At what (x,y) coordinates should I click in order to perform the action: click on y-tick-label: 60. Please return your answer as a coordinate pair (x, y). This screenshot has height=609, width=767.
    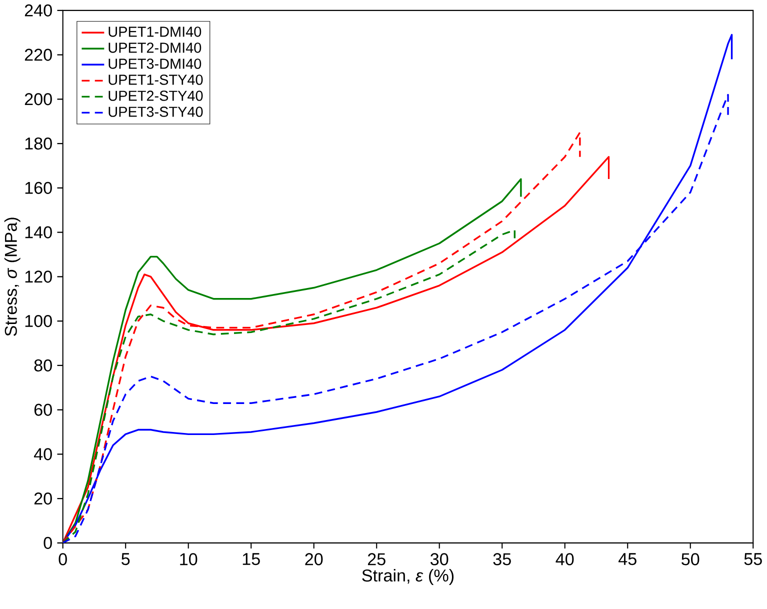
    Looking at the image, I should click on (43, 410).